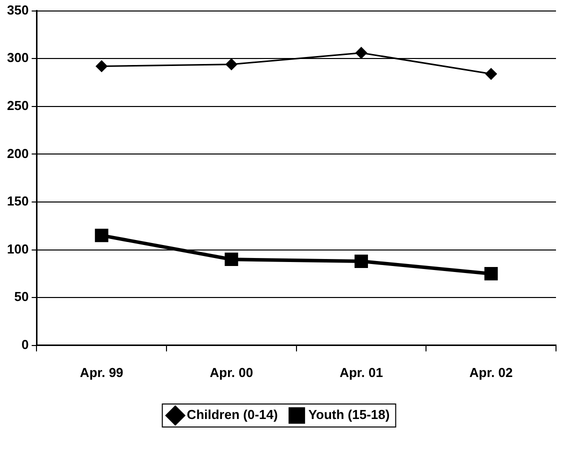 The height and width of the screenshot is (450, 568). Describe the element at coordinates (17, 58) in the screenshot. I see `y-tick-label: 300` at that location.